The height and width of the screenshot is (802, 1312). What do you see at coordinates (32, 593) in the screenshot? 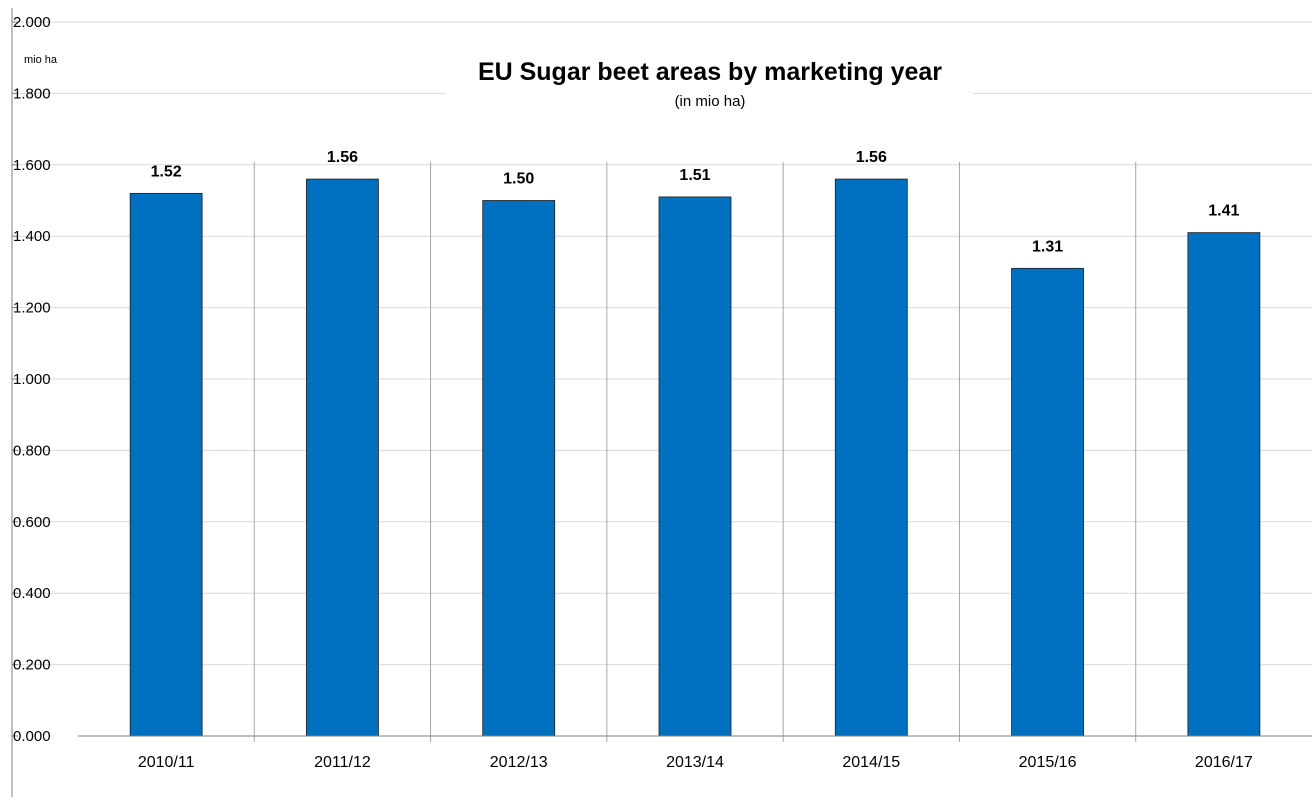
I see `y-tick-label: 0.400` at bounding box center [32, 593].